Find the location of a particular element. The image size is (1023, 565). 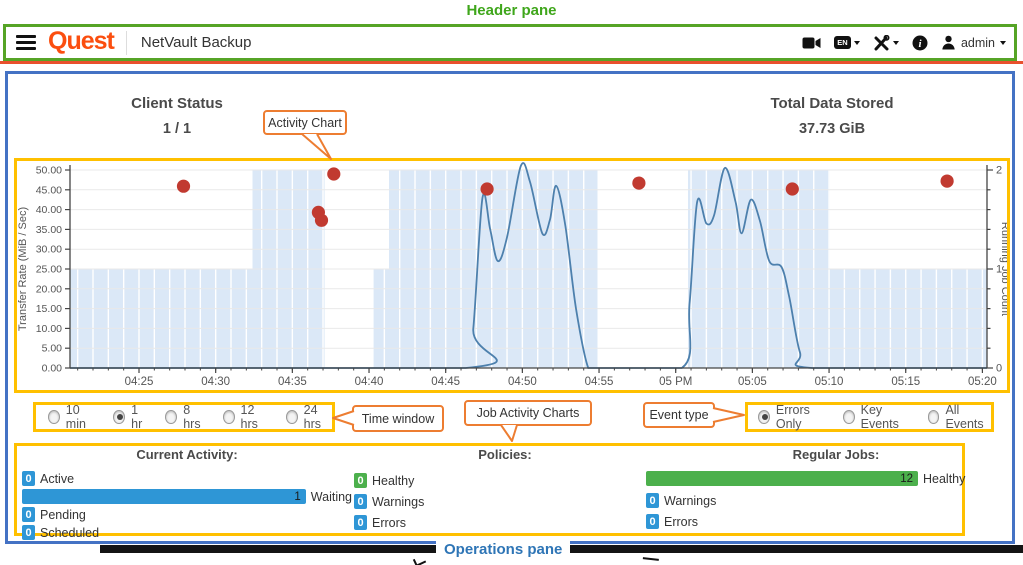

svg-text: 04:35 is located at coordinates (292, 382).